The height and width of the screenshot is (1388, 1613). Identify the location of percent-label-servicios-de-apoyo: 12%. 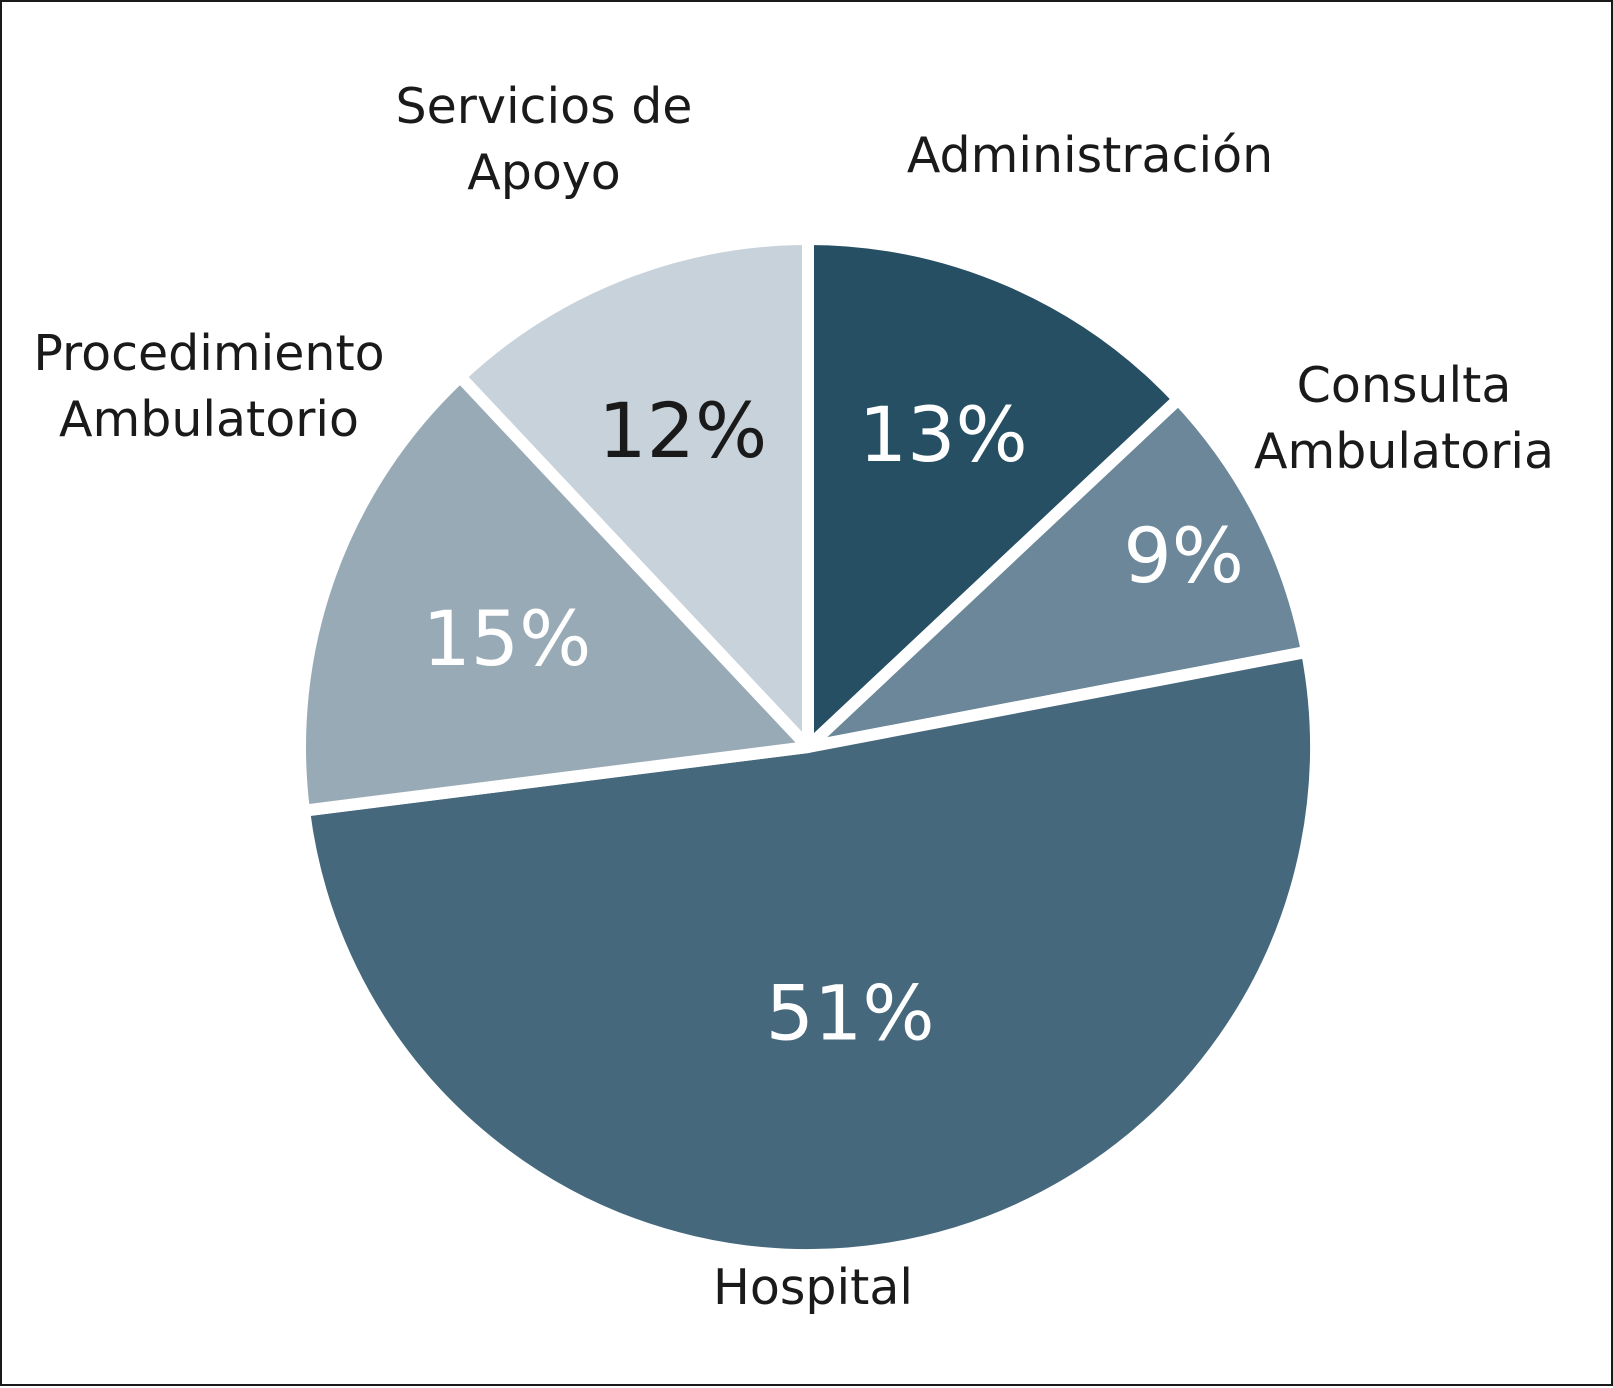
(682, 430).